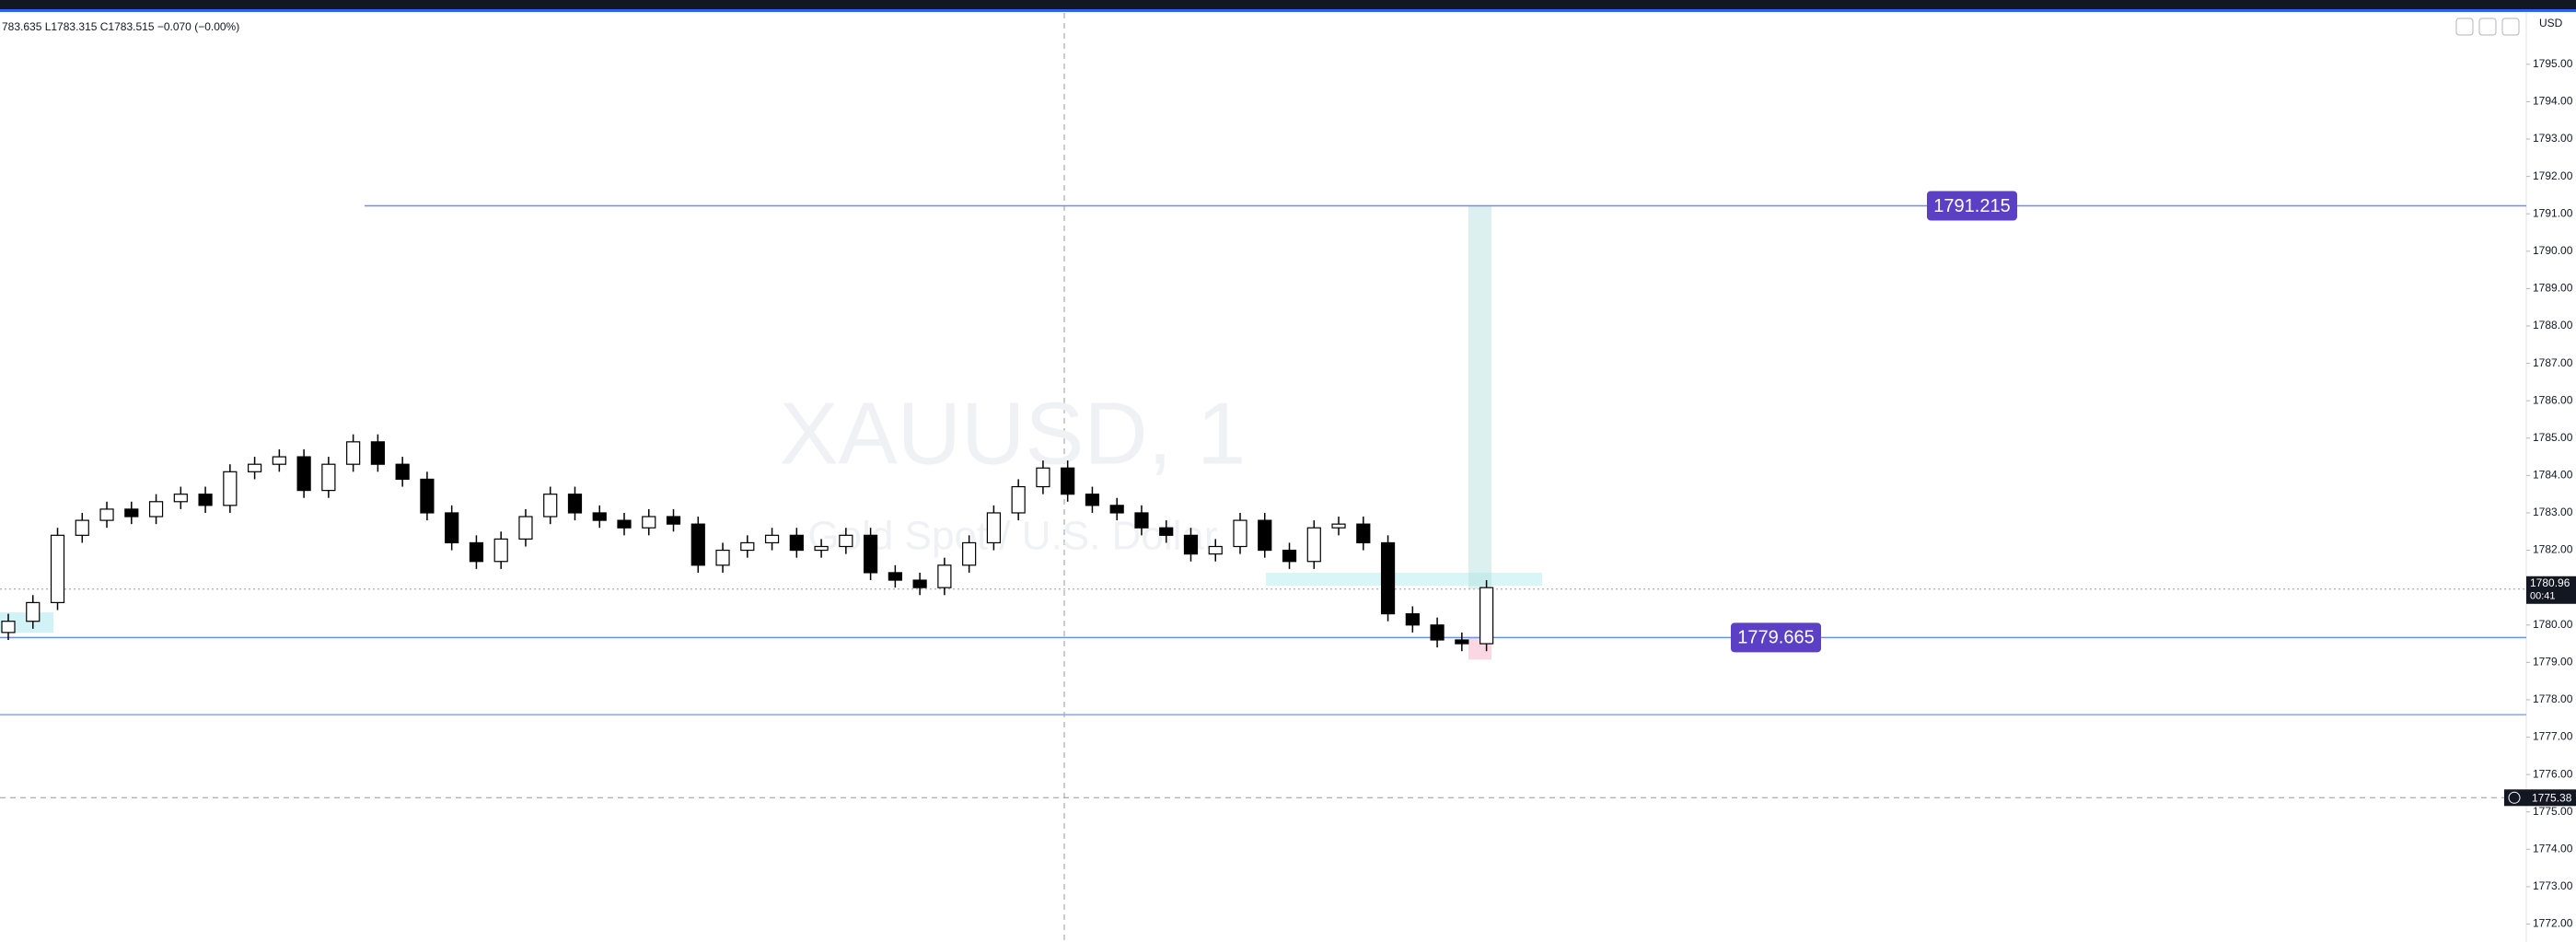 The width and height of the screenshot is (2576, 942). Describe the element at coordinates (2553, 475) in the screenshot. I see `y-tick-label: 1784.00` at that location.